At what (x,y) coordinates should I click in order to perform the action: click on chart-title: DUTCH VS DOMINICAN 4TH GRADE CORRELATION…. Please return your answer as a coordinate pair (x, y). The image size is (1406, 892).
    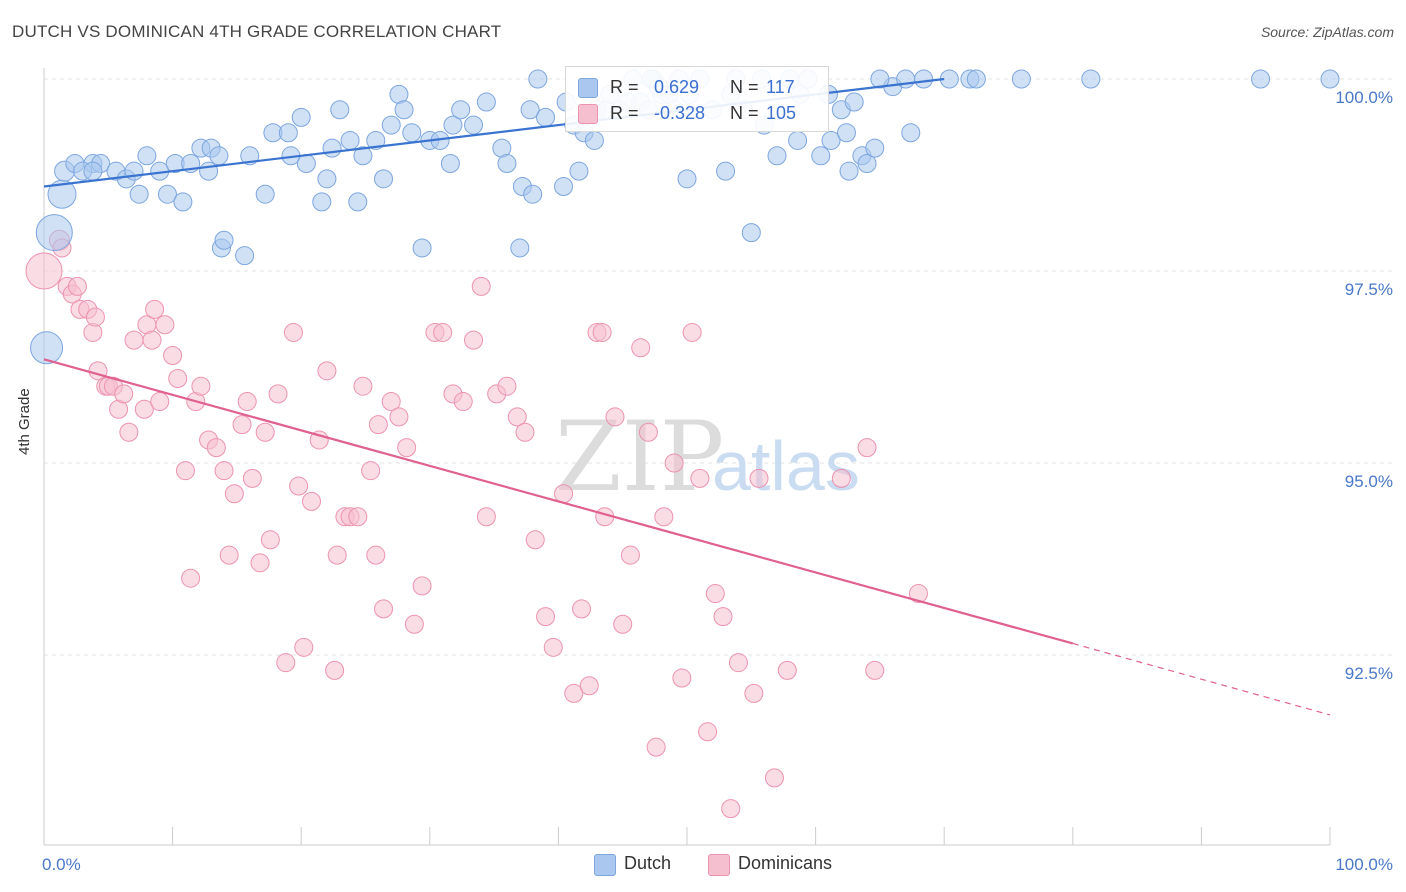
    Looking at the image, I should click on (257, 31).